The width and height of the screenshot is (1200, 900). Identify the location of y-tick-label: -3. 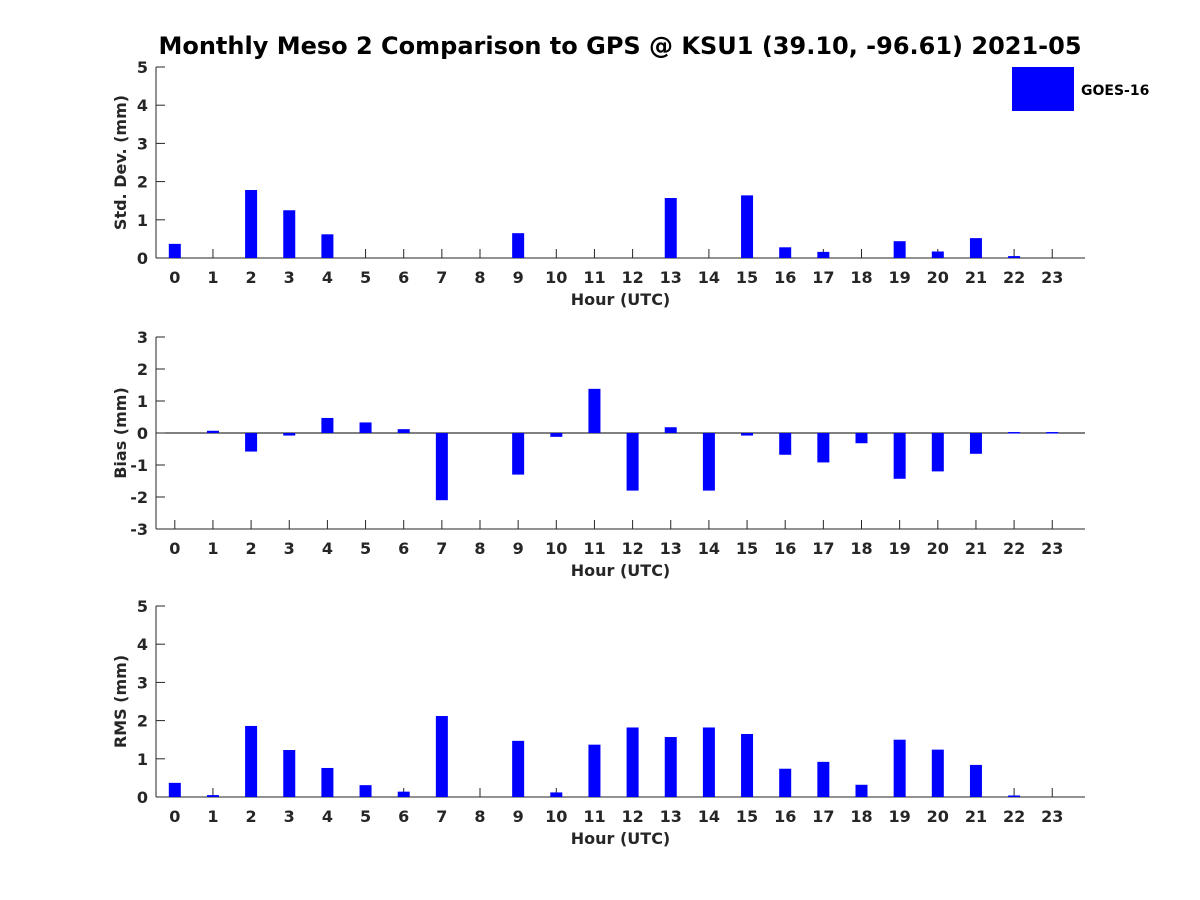
(139, 529).